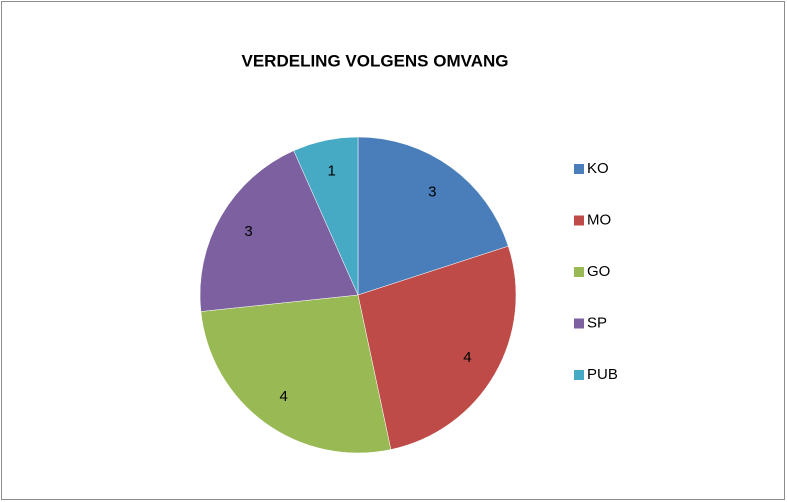 The width and height of the screenshot is (787, 502). Describe the element at coordinates (598, 168) in the screenshot. I see `legend-label: KO` at that location.